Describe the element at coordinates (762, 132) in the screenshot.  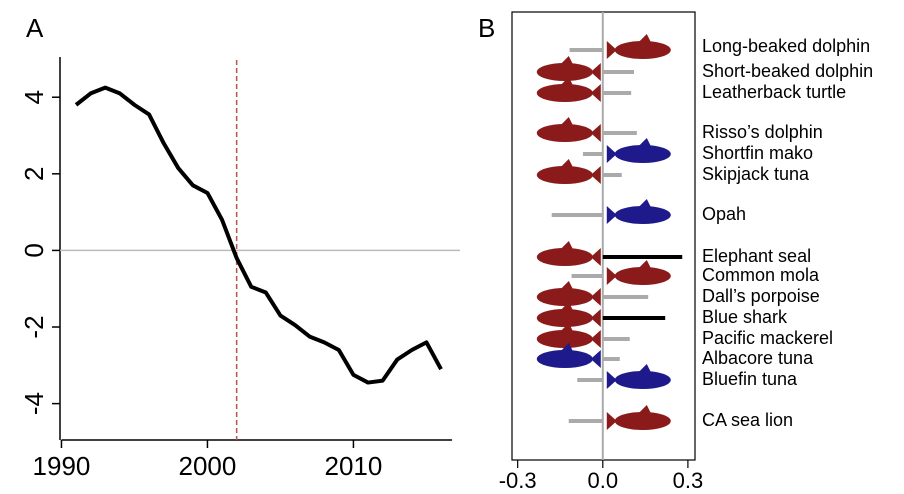
I see `category-label: Risso’s dolphin` at that location.